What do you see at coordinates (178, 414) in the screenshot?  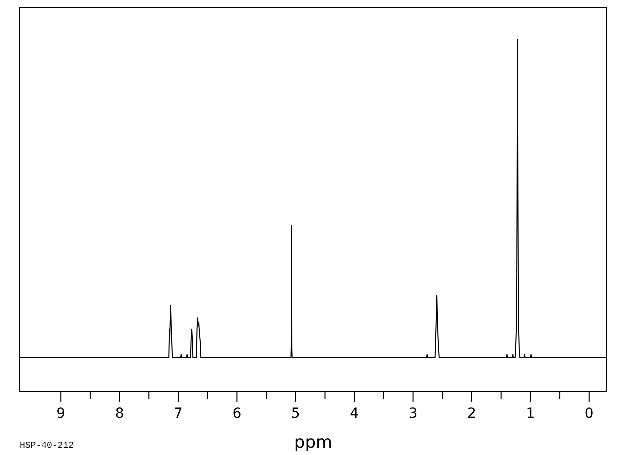 I see `x-tick-label: 7` at bounding box center [178, 414].